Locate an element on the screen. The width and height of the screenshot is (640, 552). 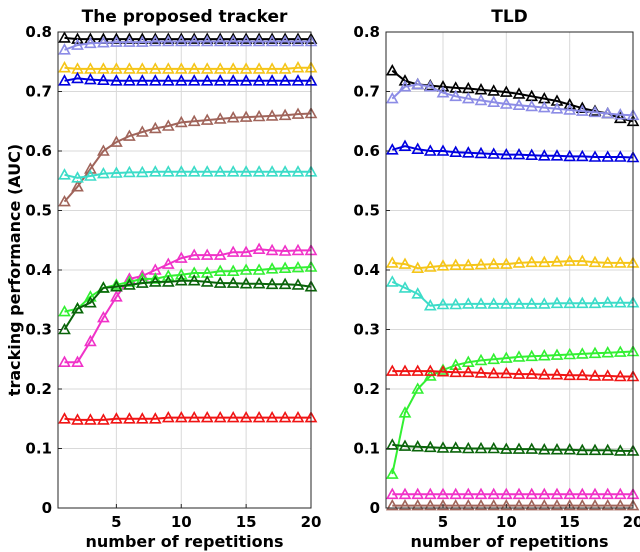
x-tick-label: 5 is located at coordinates (116, 522).